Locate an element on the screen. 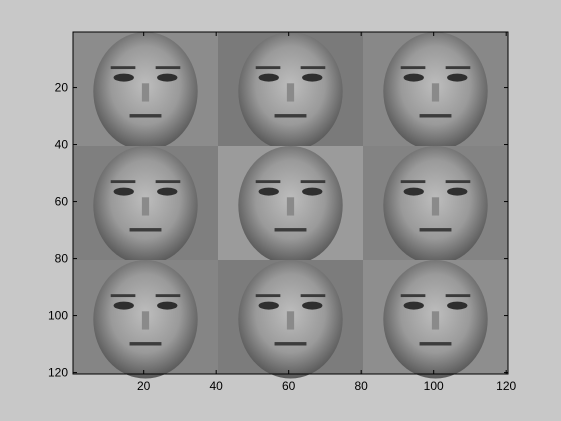  x-tick-label: 100 is located at coordinates (434, 386).